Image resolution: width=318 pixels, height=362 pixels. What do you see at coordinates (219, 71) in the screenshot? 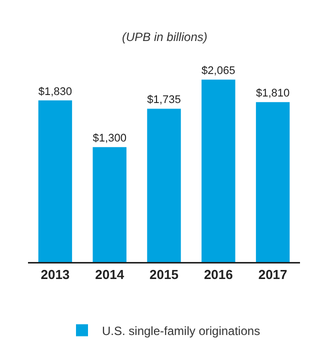
I see `data-label: $2,065` at bounding box center [219, 71].